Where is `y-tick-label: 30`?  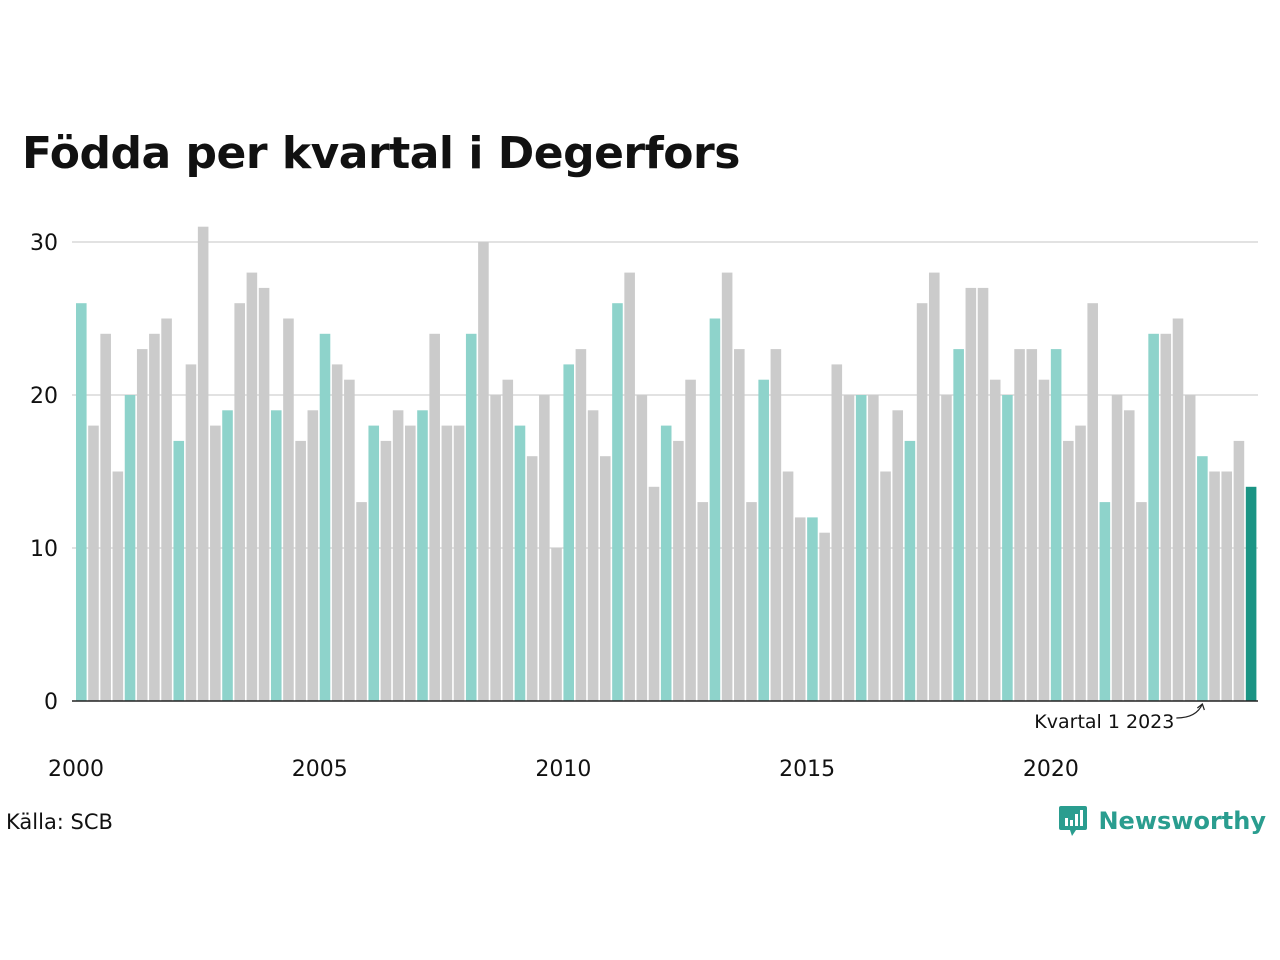
y-tick-label: 30 is located at coordinates (44, 243).